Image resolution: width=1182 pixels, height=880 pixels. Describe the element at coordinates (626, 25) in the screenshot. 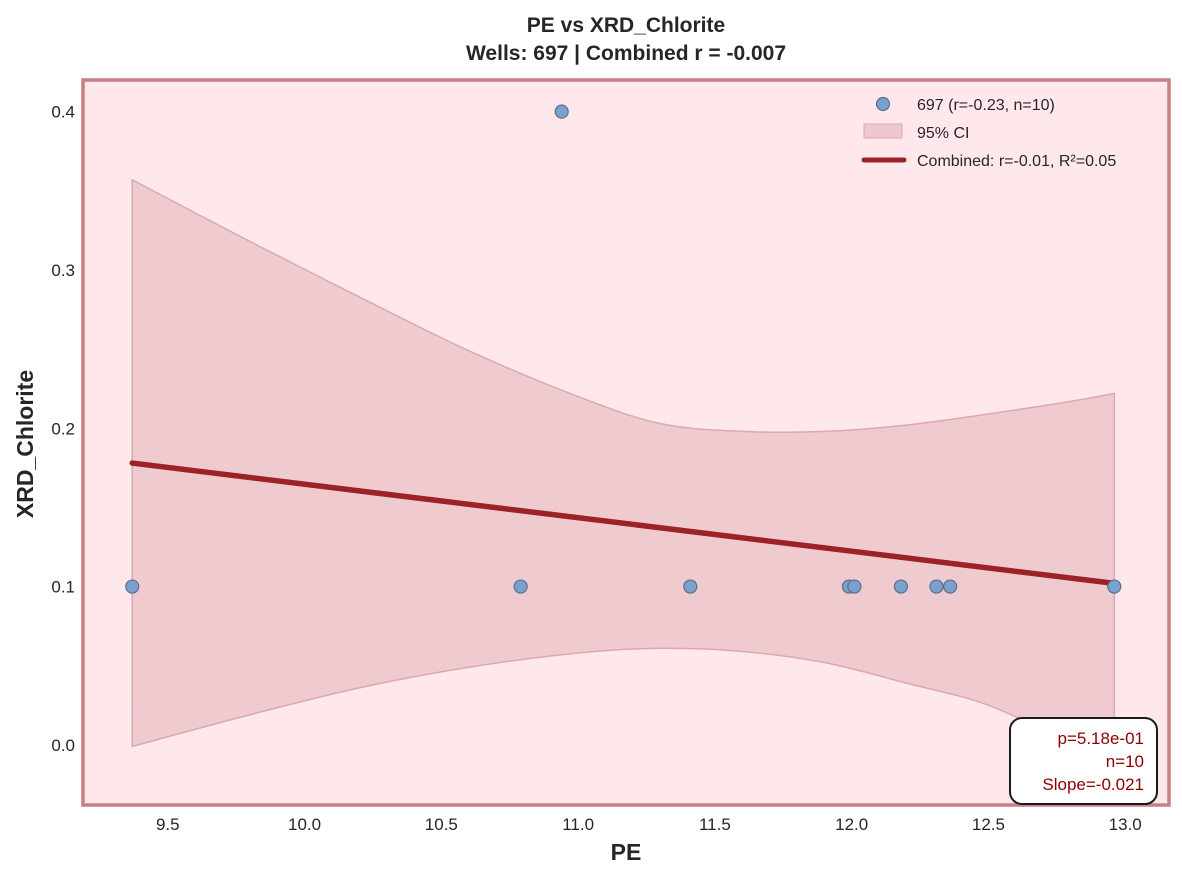

I see `chart-title: PE vs XRD_Chlorite` at that location.